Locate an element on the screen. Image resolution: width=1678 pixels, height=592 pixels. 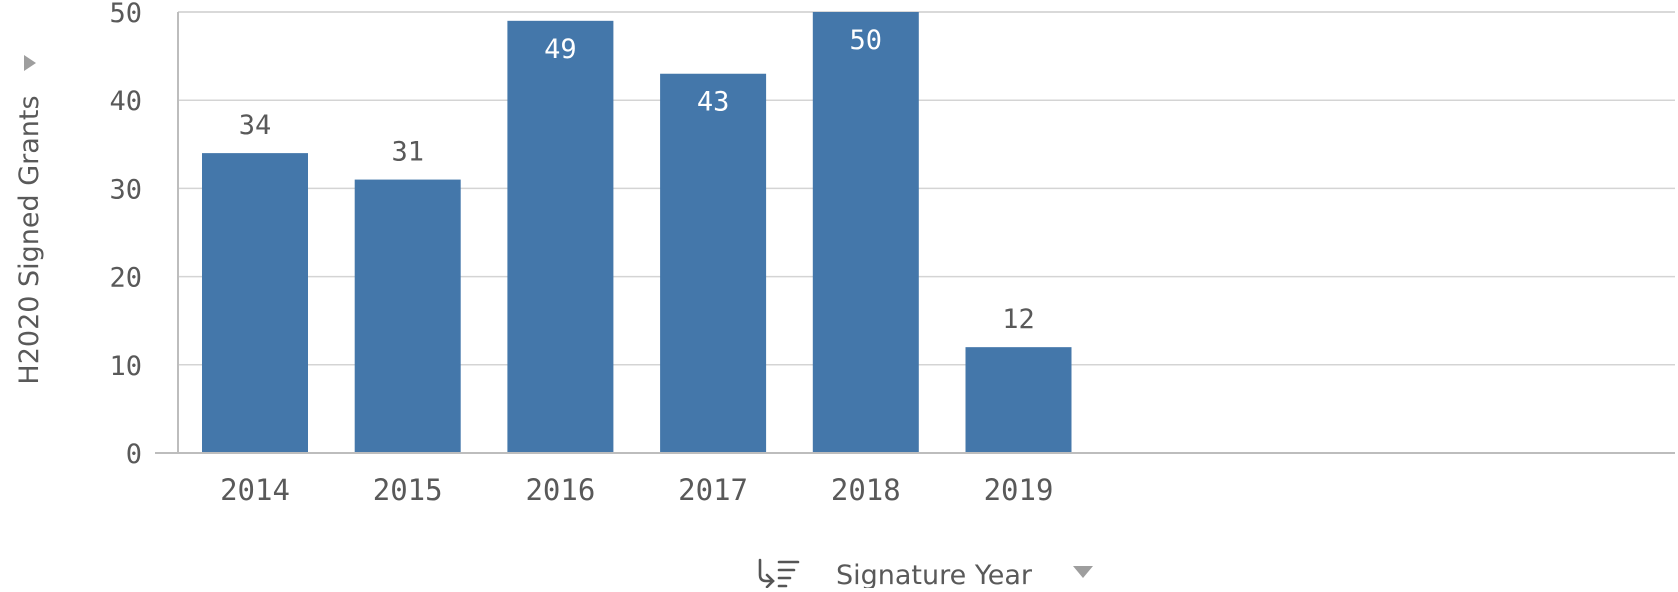
data-label-2016: 49 is located at coordinates (560, 49).